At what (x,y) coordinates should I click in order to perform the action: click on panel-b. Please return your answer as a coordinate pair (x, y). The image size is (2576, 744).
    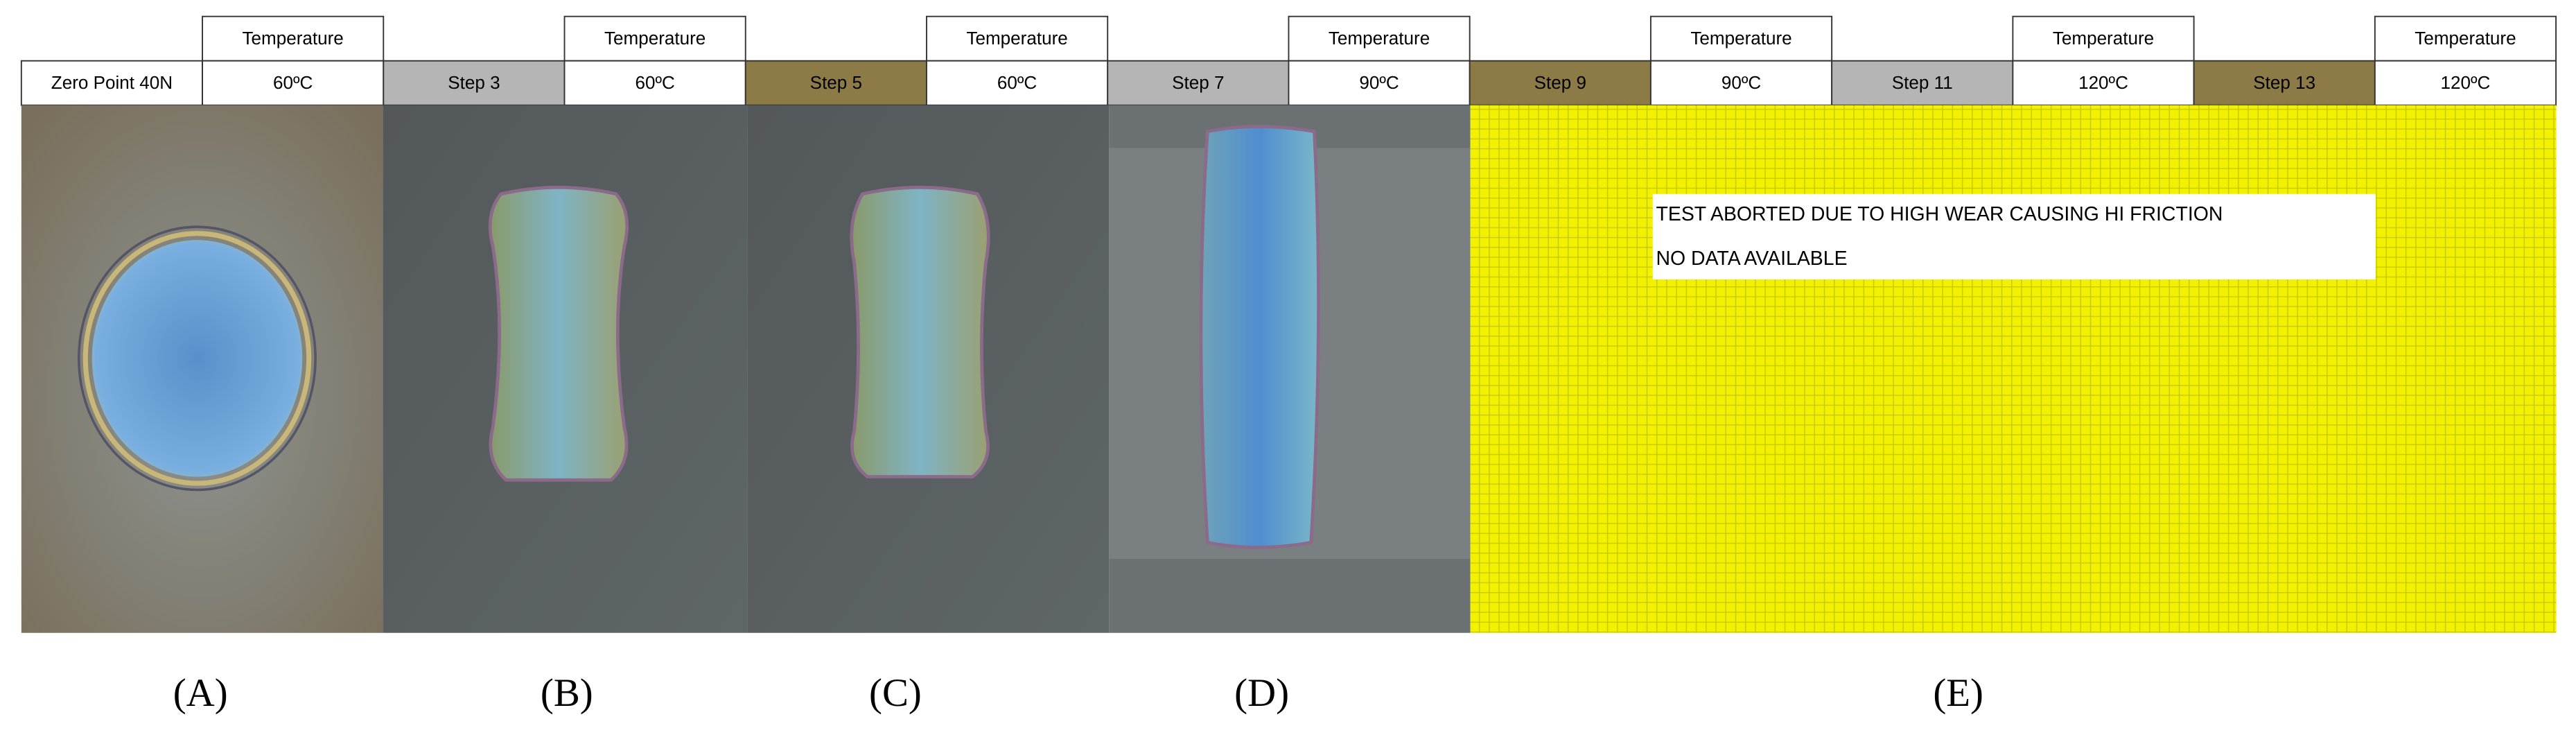
    Looking at the image, I should click on (565, 369).